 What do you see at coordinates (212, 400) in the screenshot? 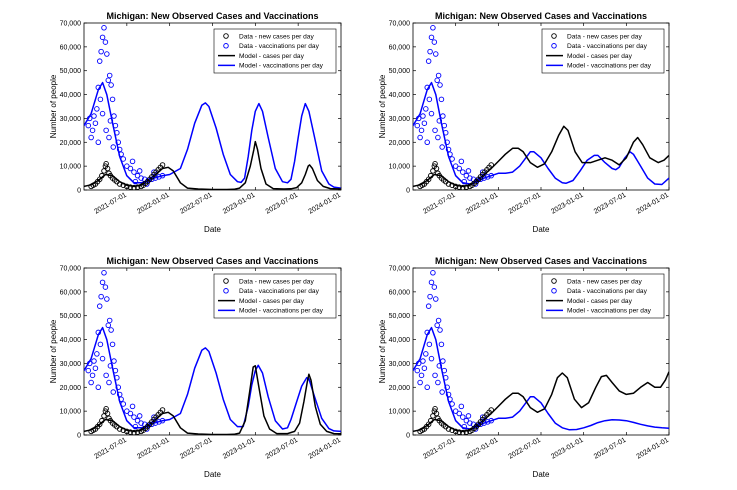
I see `series-model-cases-line` at bounding box center [212, 400].